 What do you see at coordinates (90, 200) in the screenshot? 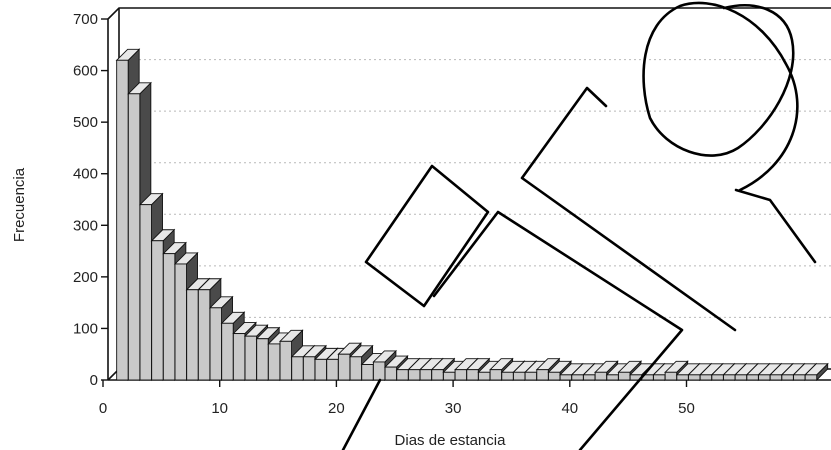
I see `y-tick-labels: 0 100 200 300 400 500 600 700` at bounding box center [90, 200].